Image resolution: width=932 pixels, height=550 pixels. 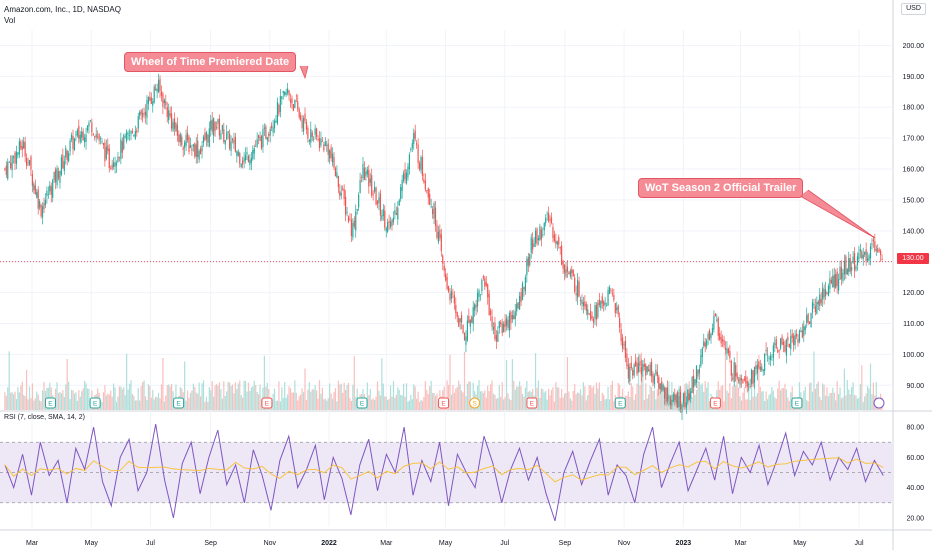 What do you see at coordinates (210, 62) in the screenshot?
I see `annotation-wot-premiere: Wheel of Time Premiered Date` at bounding box center [210, 62].